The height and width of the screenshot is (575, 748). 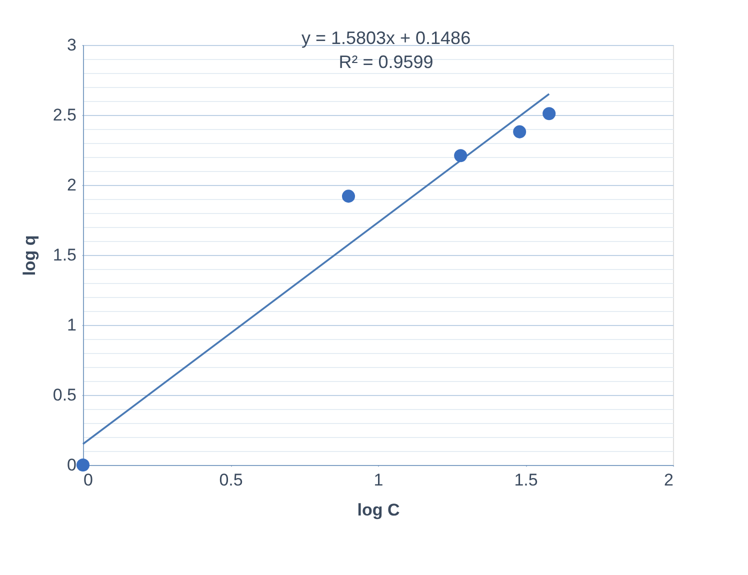 I want to click on x-tick-label: 1, so click(x=379, y=480).